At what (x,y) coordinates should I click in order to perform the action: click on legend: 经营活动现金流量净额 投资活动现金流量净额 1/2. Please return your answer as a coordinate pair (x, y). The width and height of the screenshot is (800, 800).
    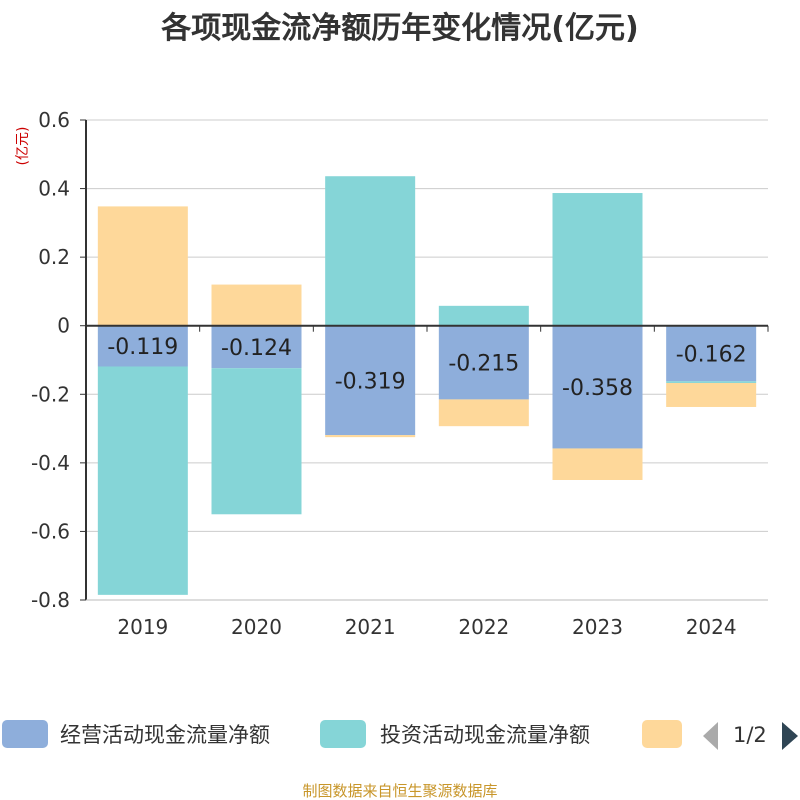
    Looking at the image, I should click on (400, 735).